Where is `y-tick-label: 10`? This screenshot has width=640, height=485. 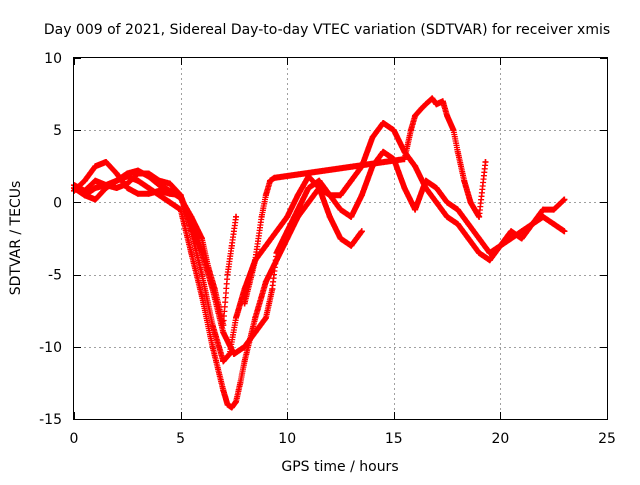 y-tick-label: 10 is located at coordinates (53, 59).